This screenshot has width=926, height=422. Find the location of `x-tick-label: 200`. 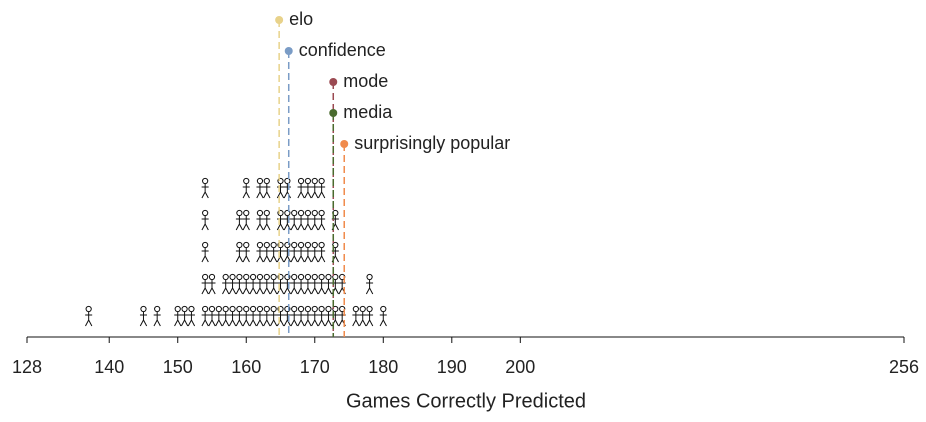

x-tick-label: 200 is located at coordinates (520, 367).